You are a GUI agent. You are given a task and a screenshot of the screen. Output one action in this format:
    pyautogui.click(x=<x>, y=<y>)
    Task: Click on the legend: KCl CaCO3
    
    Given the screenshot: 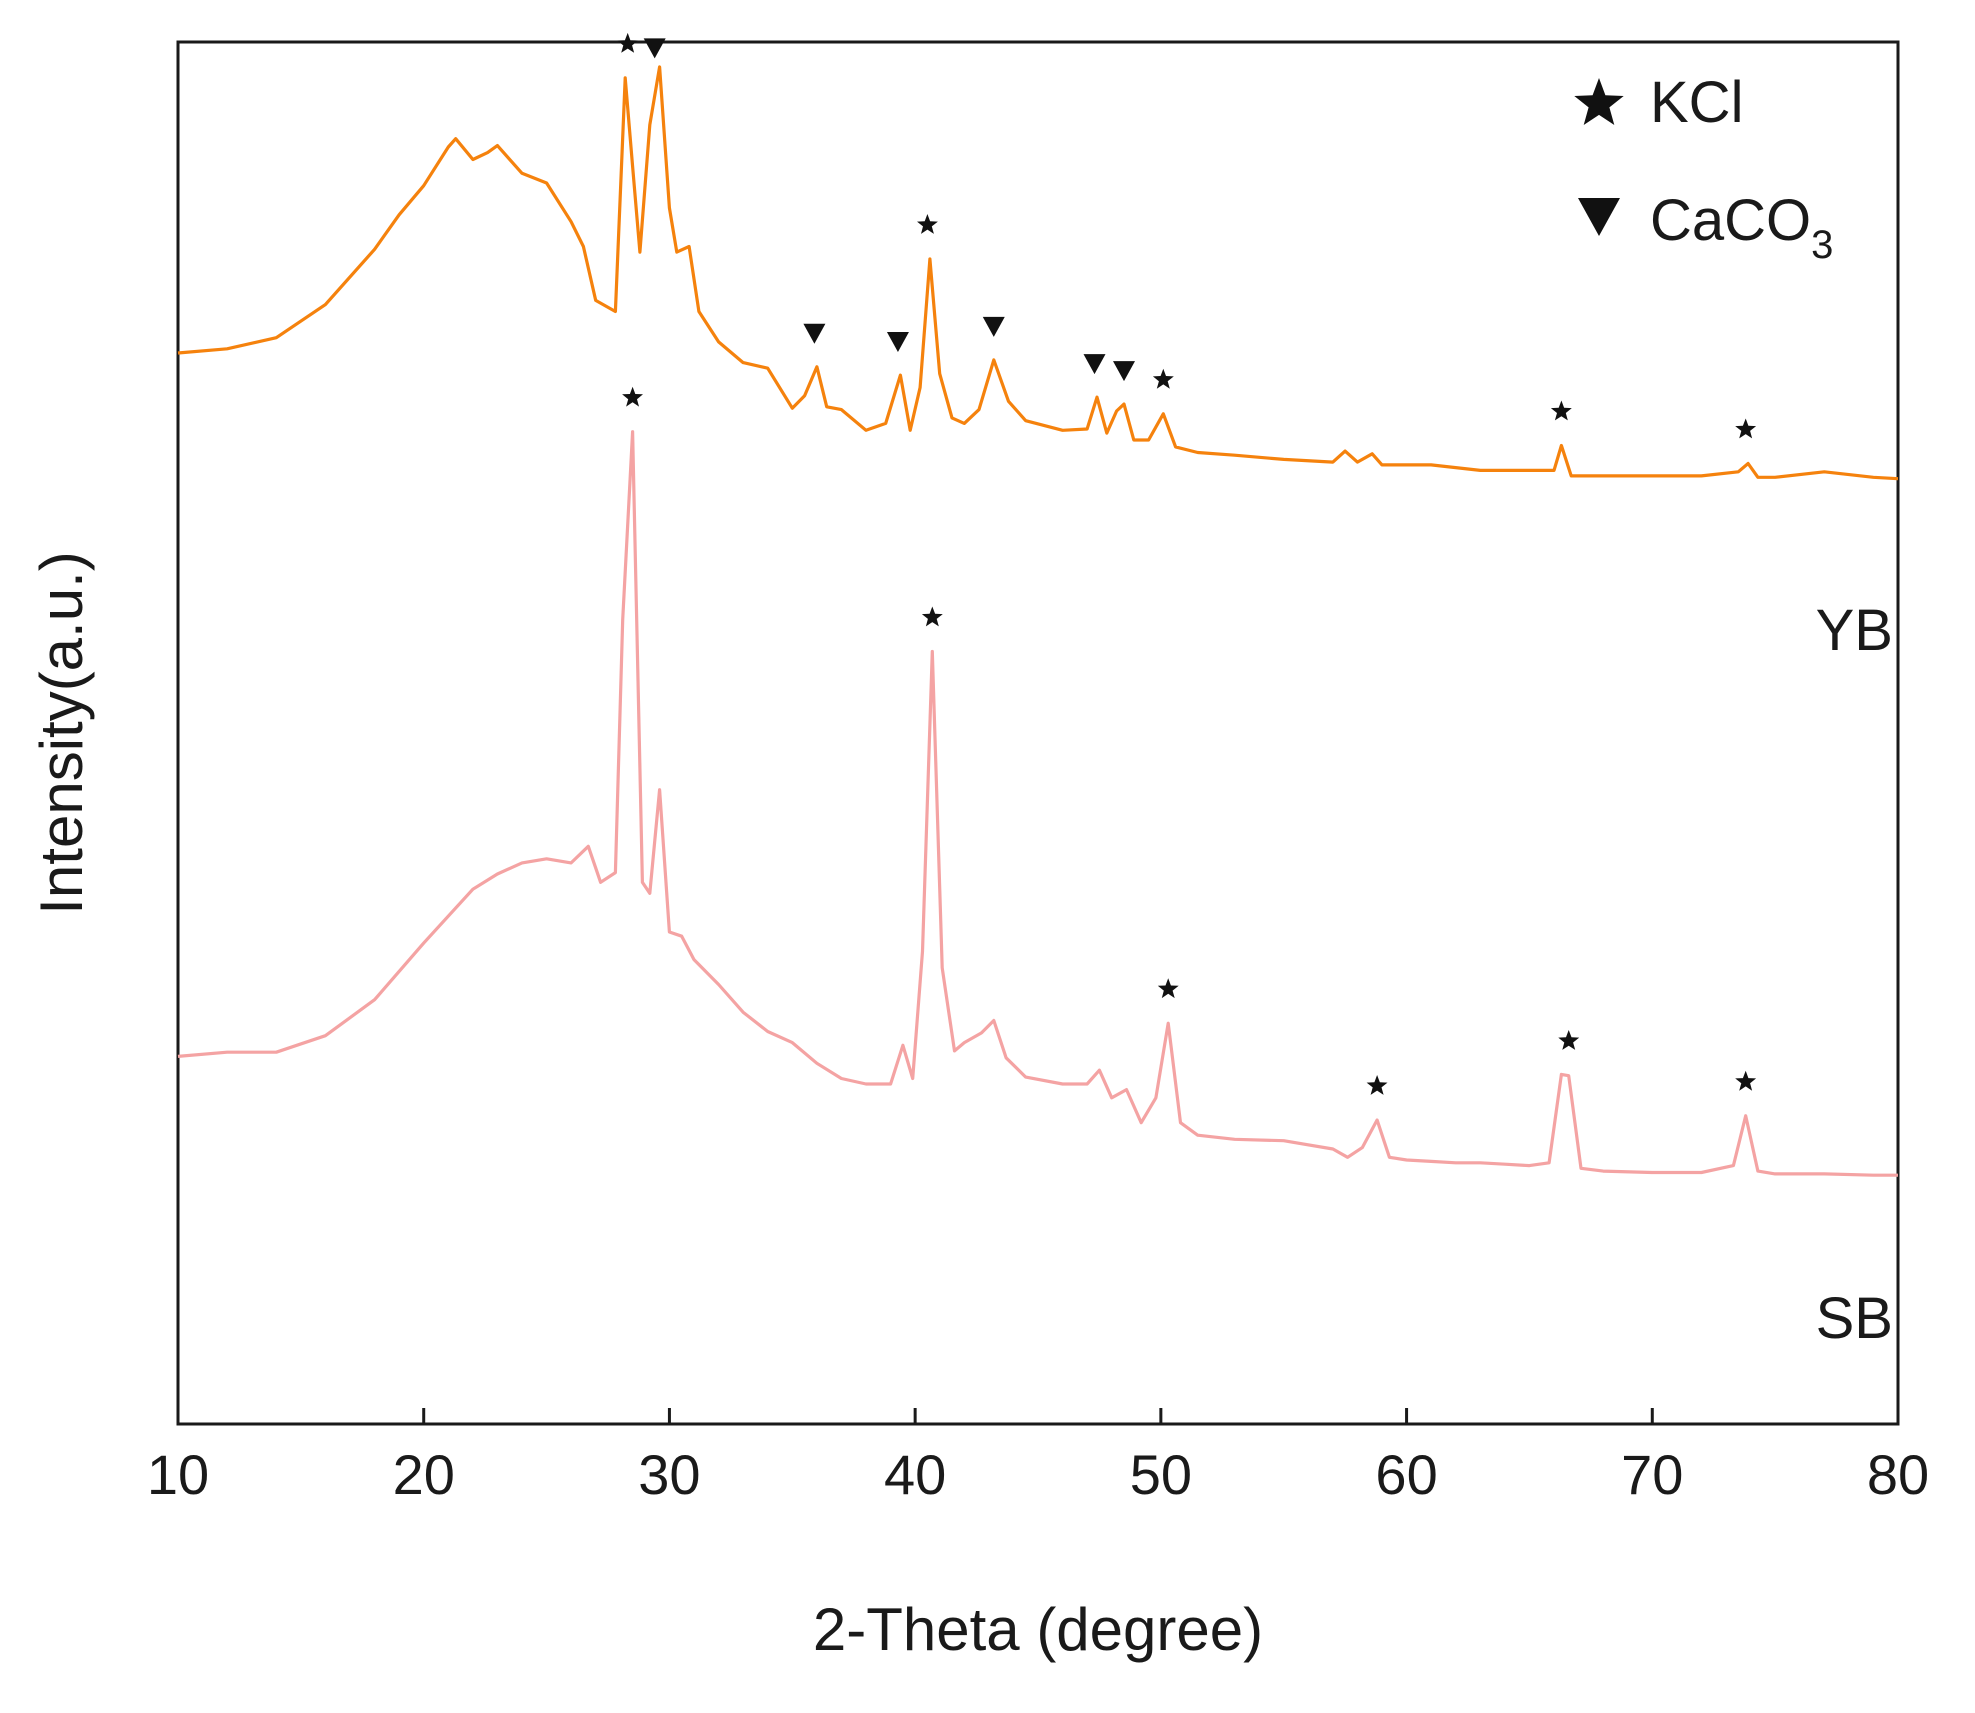 What is the action you would take?
    pyautogui.click(x=1703, y=168)
    